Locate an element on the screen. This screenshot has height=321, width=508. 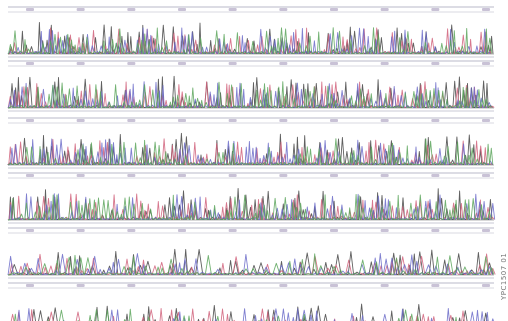
trace-line-C is located at coordinates (249, 41).